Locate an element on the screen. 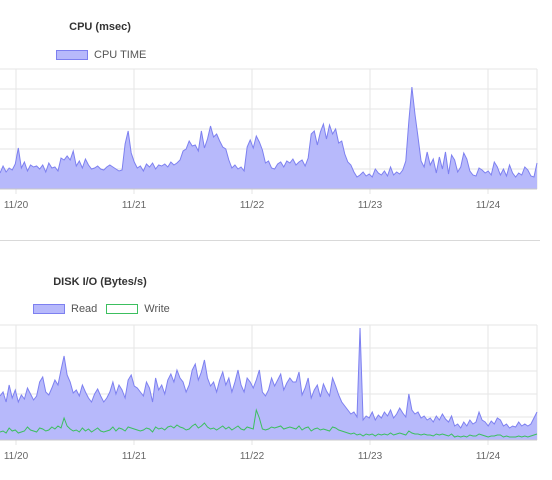  disk-x-tick-label: 11/24 is located at coordinates (488, 456).